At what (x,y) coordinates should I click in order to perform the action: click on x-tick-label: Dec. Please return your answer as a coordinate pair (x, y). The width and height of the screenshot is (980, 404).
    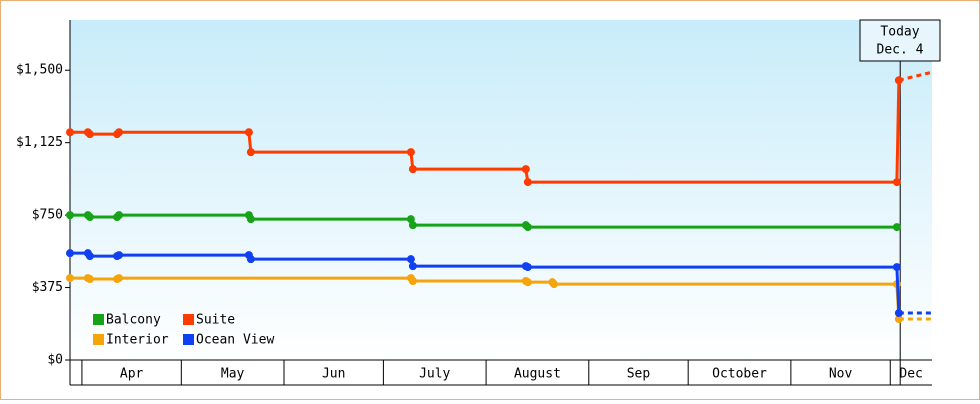
    Looking at the image, I should click on (910, 374).